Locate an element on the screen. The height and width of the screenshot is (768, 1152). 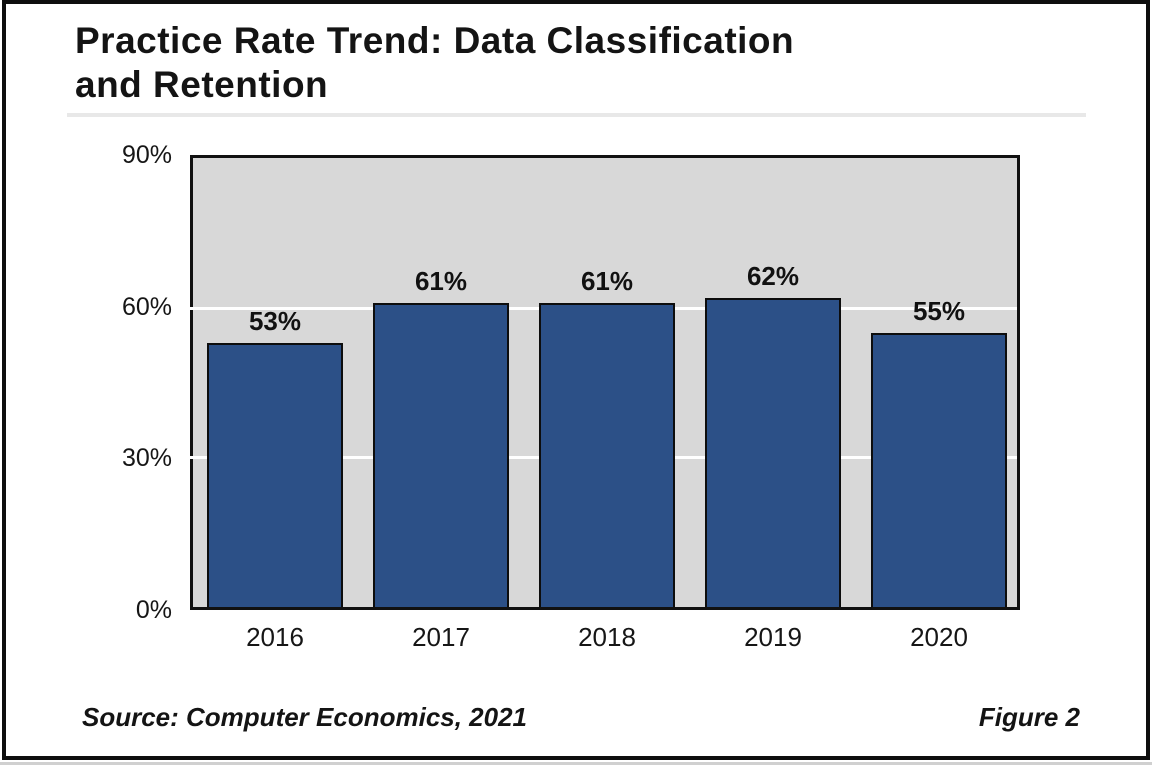
x-tick-label-2017: 2017 is located at coordinates (441, 637).